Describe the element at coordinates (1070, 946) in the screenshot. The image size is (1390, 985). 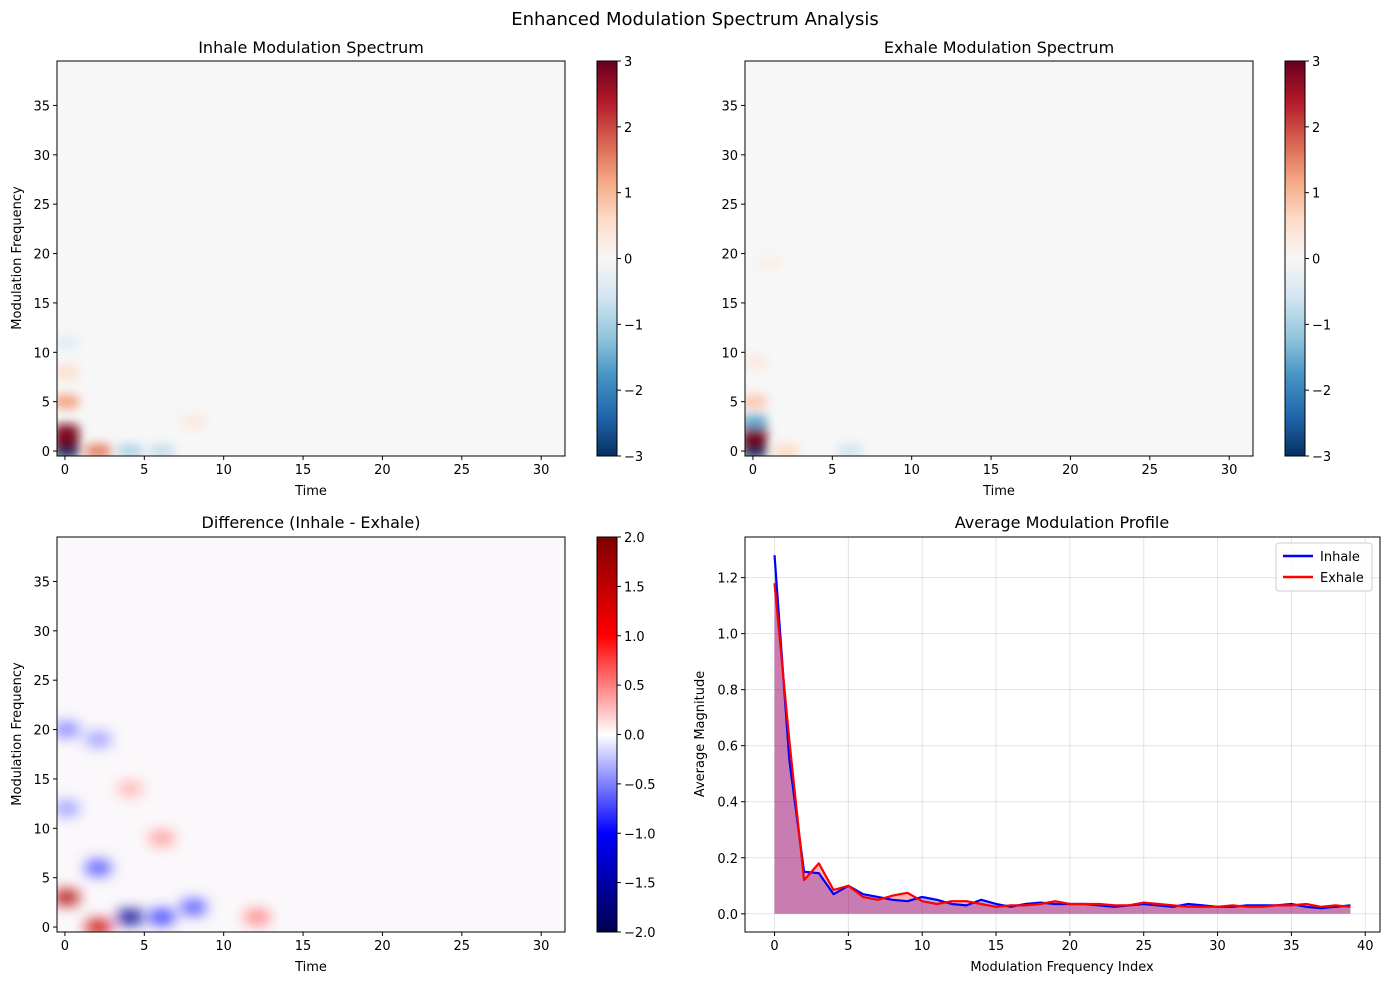
I see `profile-xtick-label: 20` at that location.